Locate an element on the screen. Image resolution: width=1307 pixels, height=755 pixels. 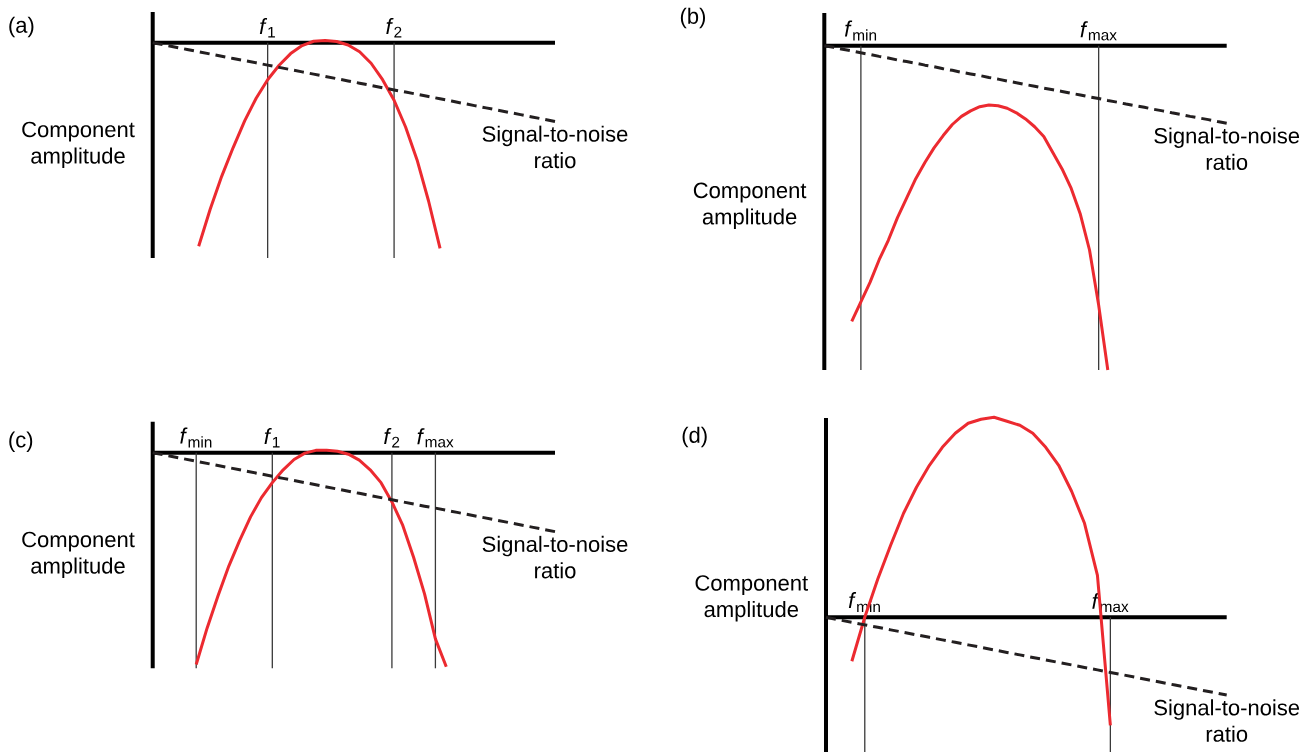
chart-title: (a) is located at coordinates (21, 27).